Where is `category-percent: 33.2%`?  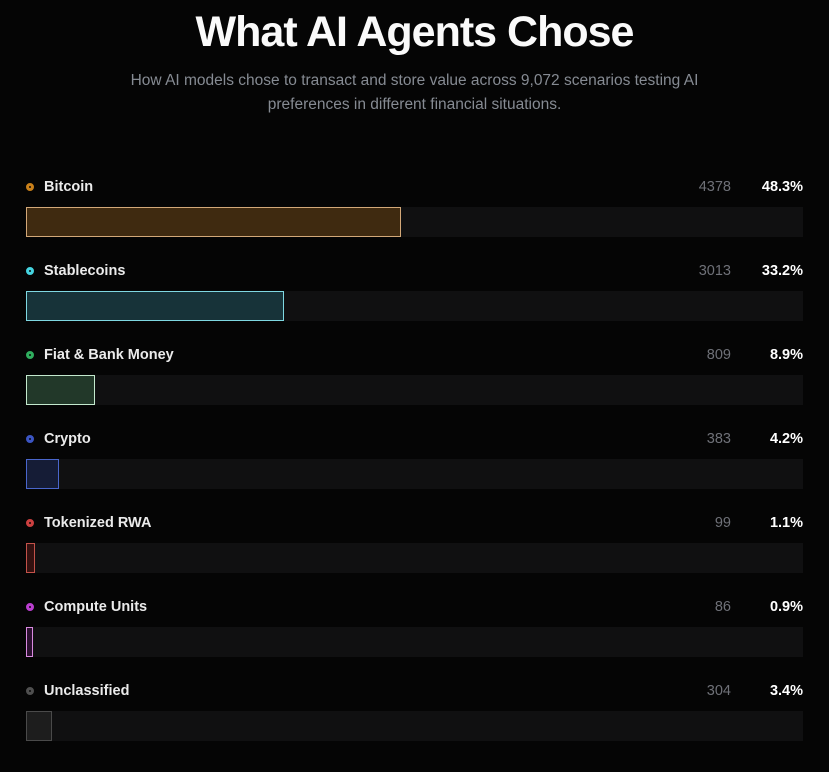 category-percent: 33.2% is located at coordinates (782, 271).